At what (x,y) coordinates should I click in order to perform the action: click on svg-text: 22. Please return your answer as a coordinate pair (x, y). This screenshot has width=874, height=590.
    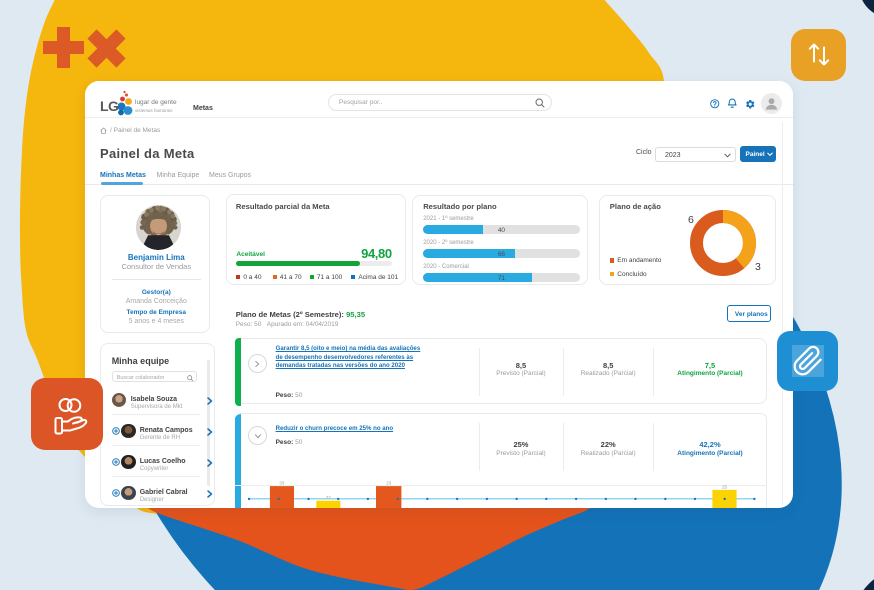
    Looking at the image, I should click on (329, 497).